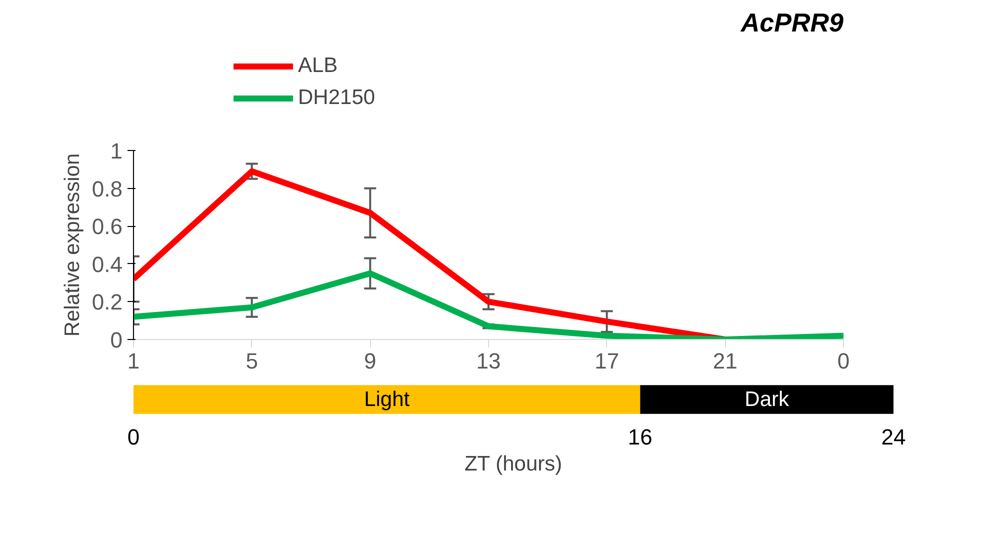 The image size is (997, 543). I want to click on x-tick-label: 21, so click(725, 361).